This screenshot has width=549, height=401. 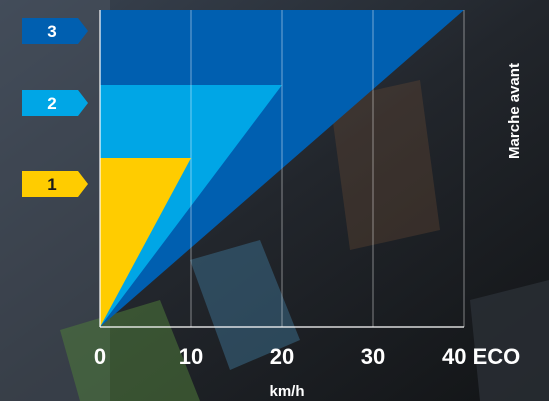 I want to click on x-tick-0: 0, so click(x=100, y=356).